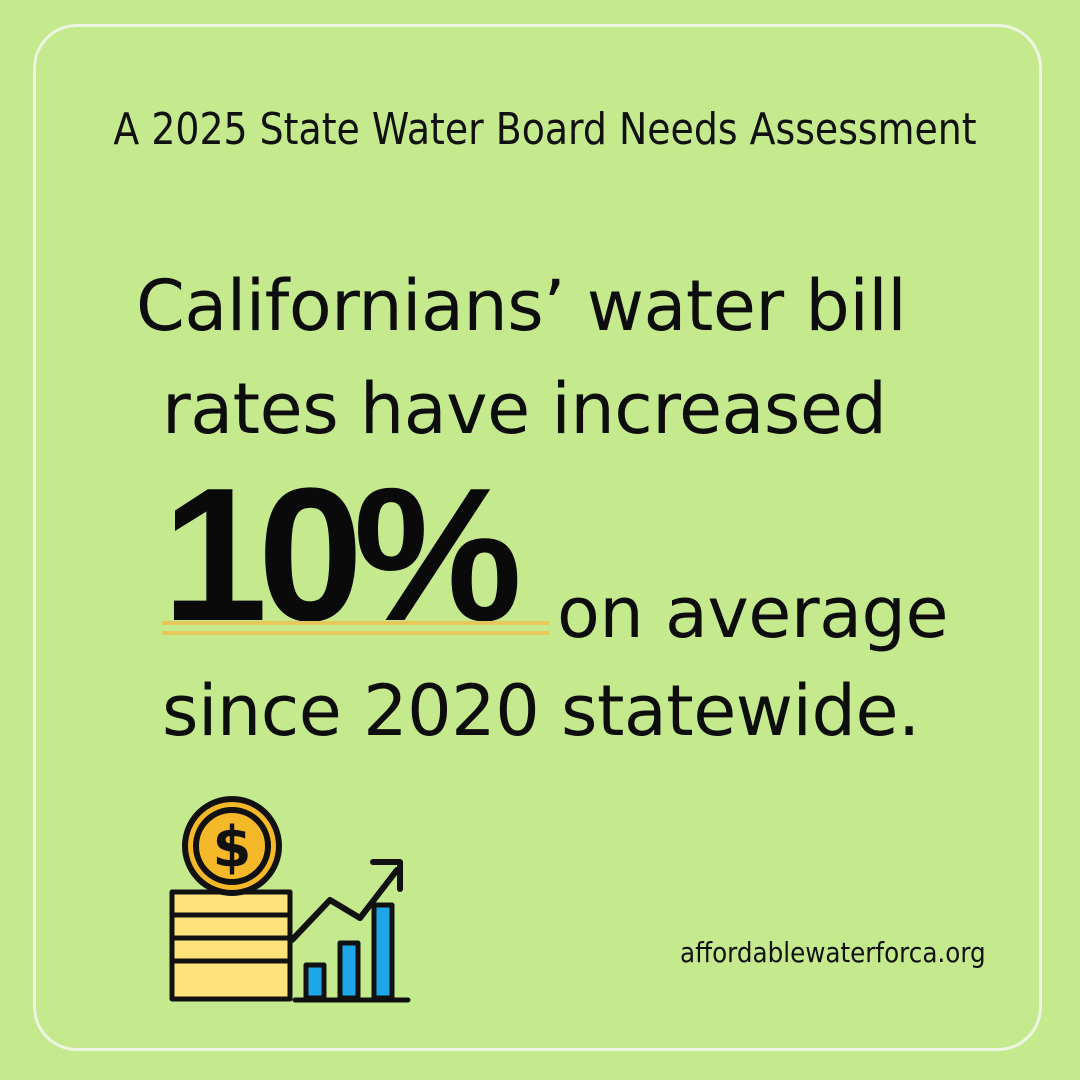 This screenshot has height=1080, width=1080. Describe the element at coordinates (346, 901) in the screenshot. I see `trend-arrow` at that location.